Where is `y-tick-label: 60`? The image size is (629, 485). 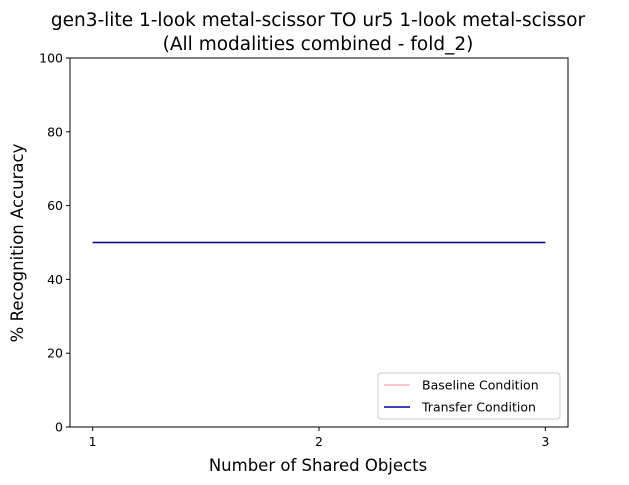
y-tick-label: 60 is located at coordinates (55, 205).